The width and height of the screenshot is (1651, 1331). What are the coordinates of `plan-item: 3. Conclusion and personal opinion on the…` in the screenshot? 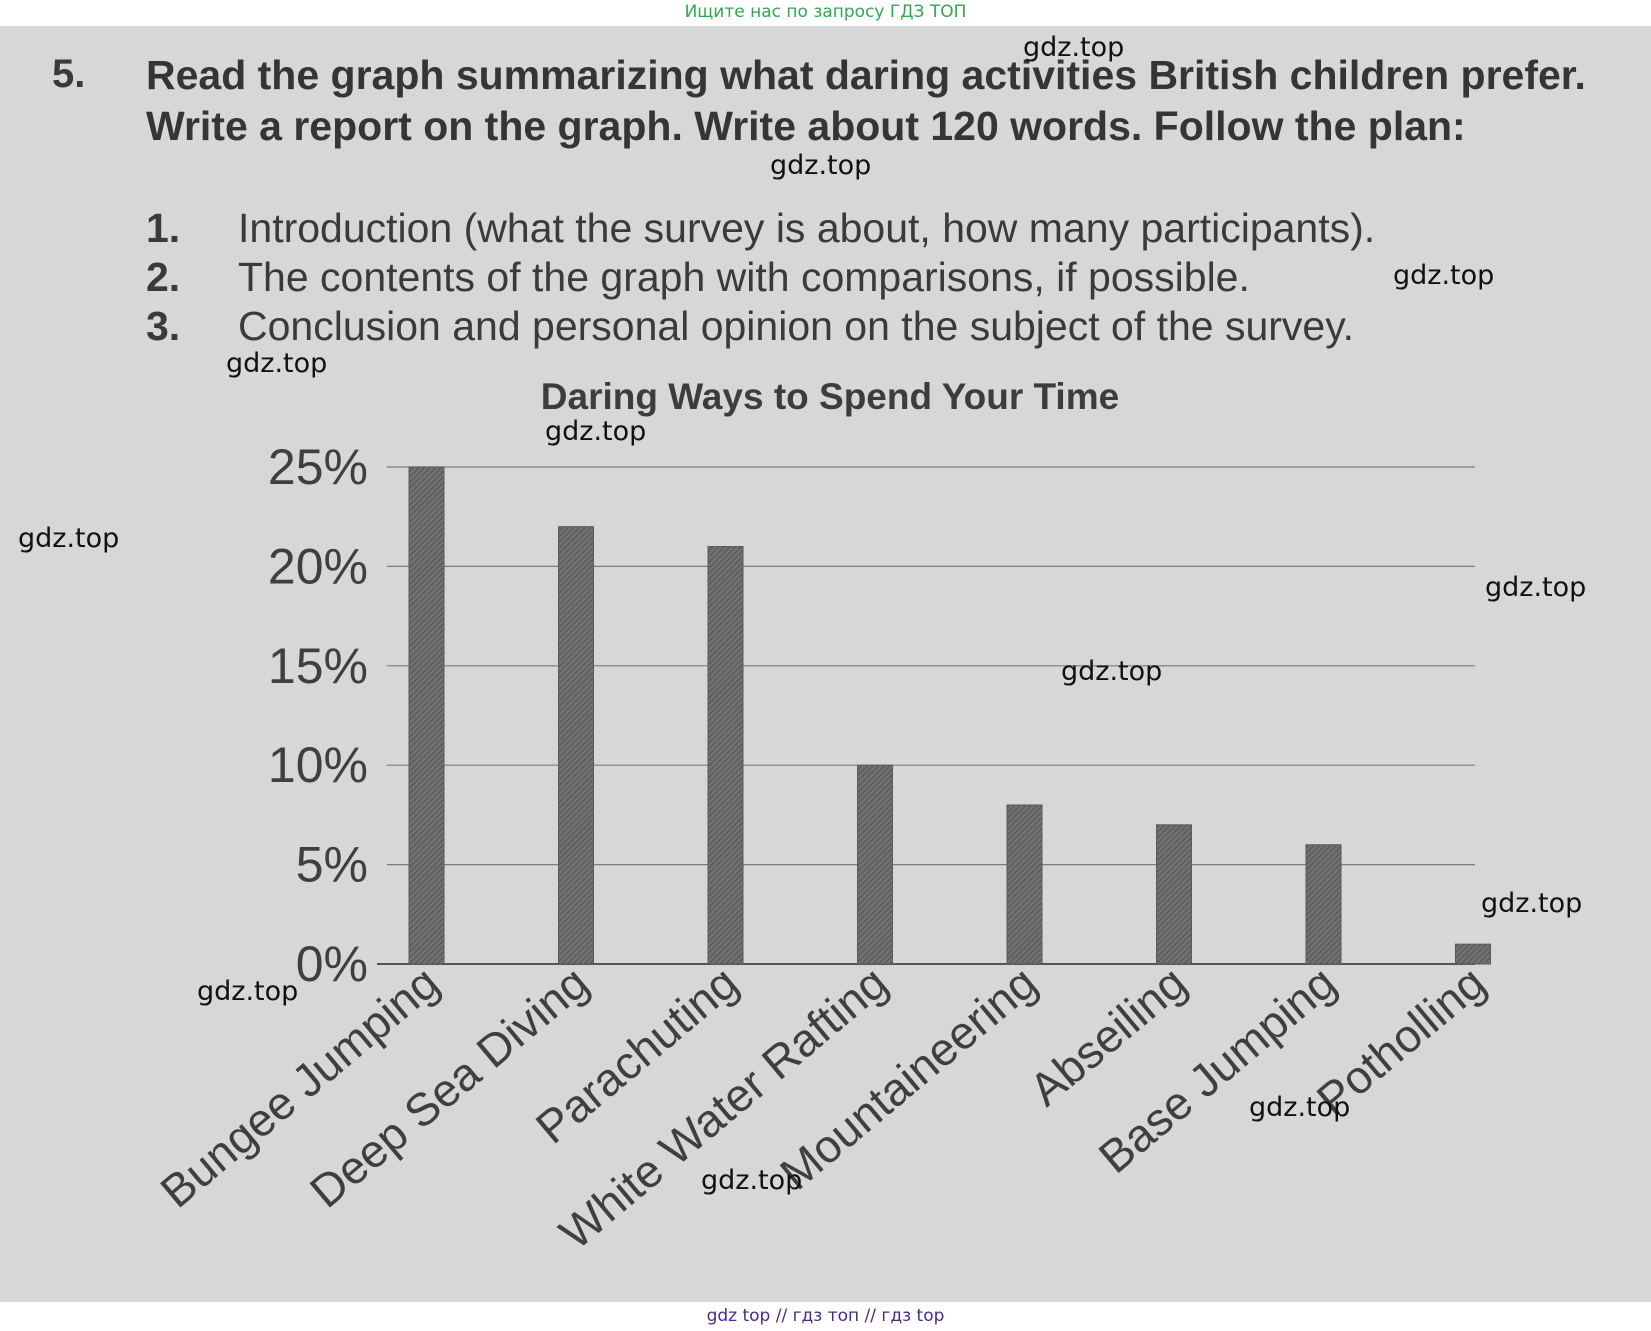 It's located at (750, 326).